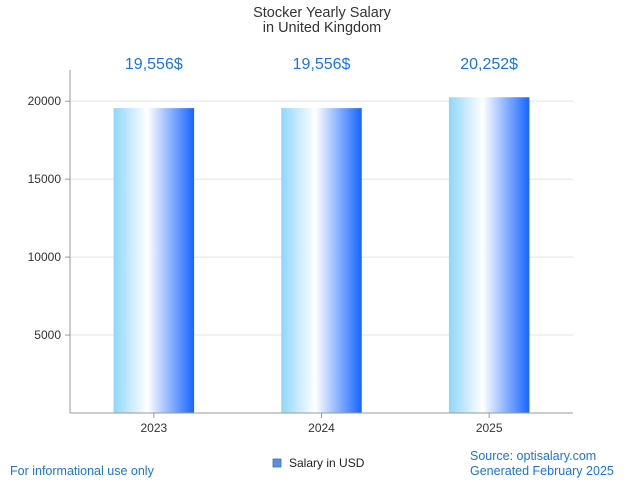 The width and height of the screenshot is (643, 483). What do you see at coordinates (154, 64) in the screenshot?
I see `data-label-2023: 19,556$` at bounding box center [154, 64].